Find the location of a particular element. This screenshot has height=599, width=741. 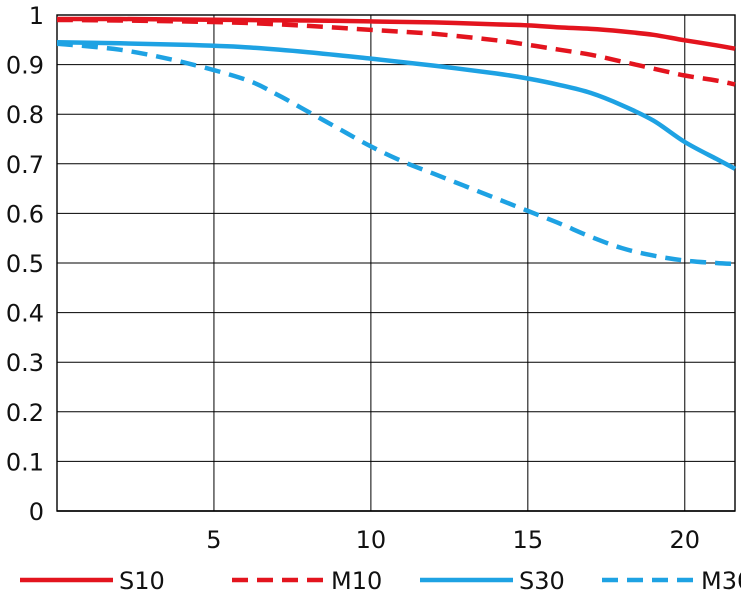

y-tick-label: 0.2 is located at coordinates (25, 413).